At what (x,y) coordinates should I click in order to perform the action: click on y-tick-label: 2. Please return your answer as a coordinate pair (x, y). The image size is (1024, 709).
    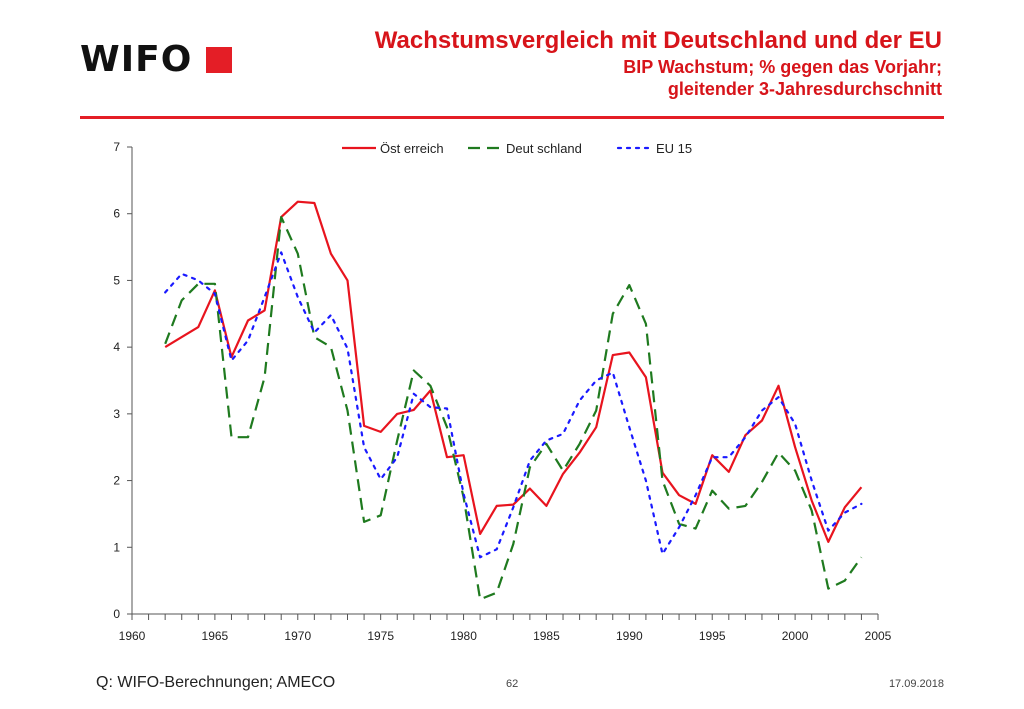
    Looking at the image, I should click on (116, 481).